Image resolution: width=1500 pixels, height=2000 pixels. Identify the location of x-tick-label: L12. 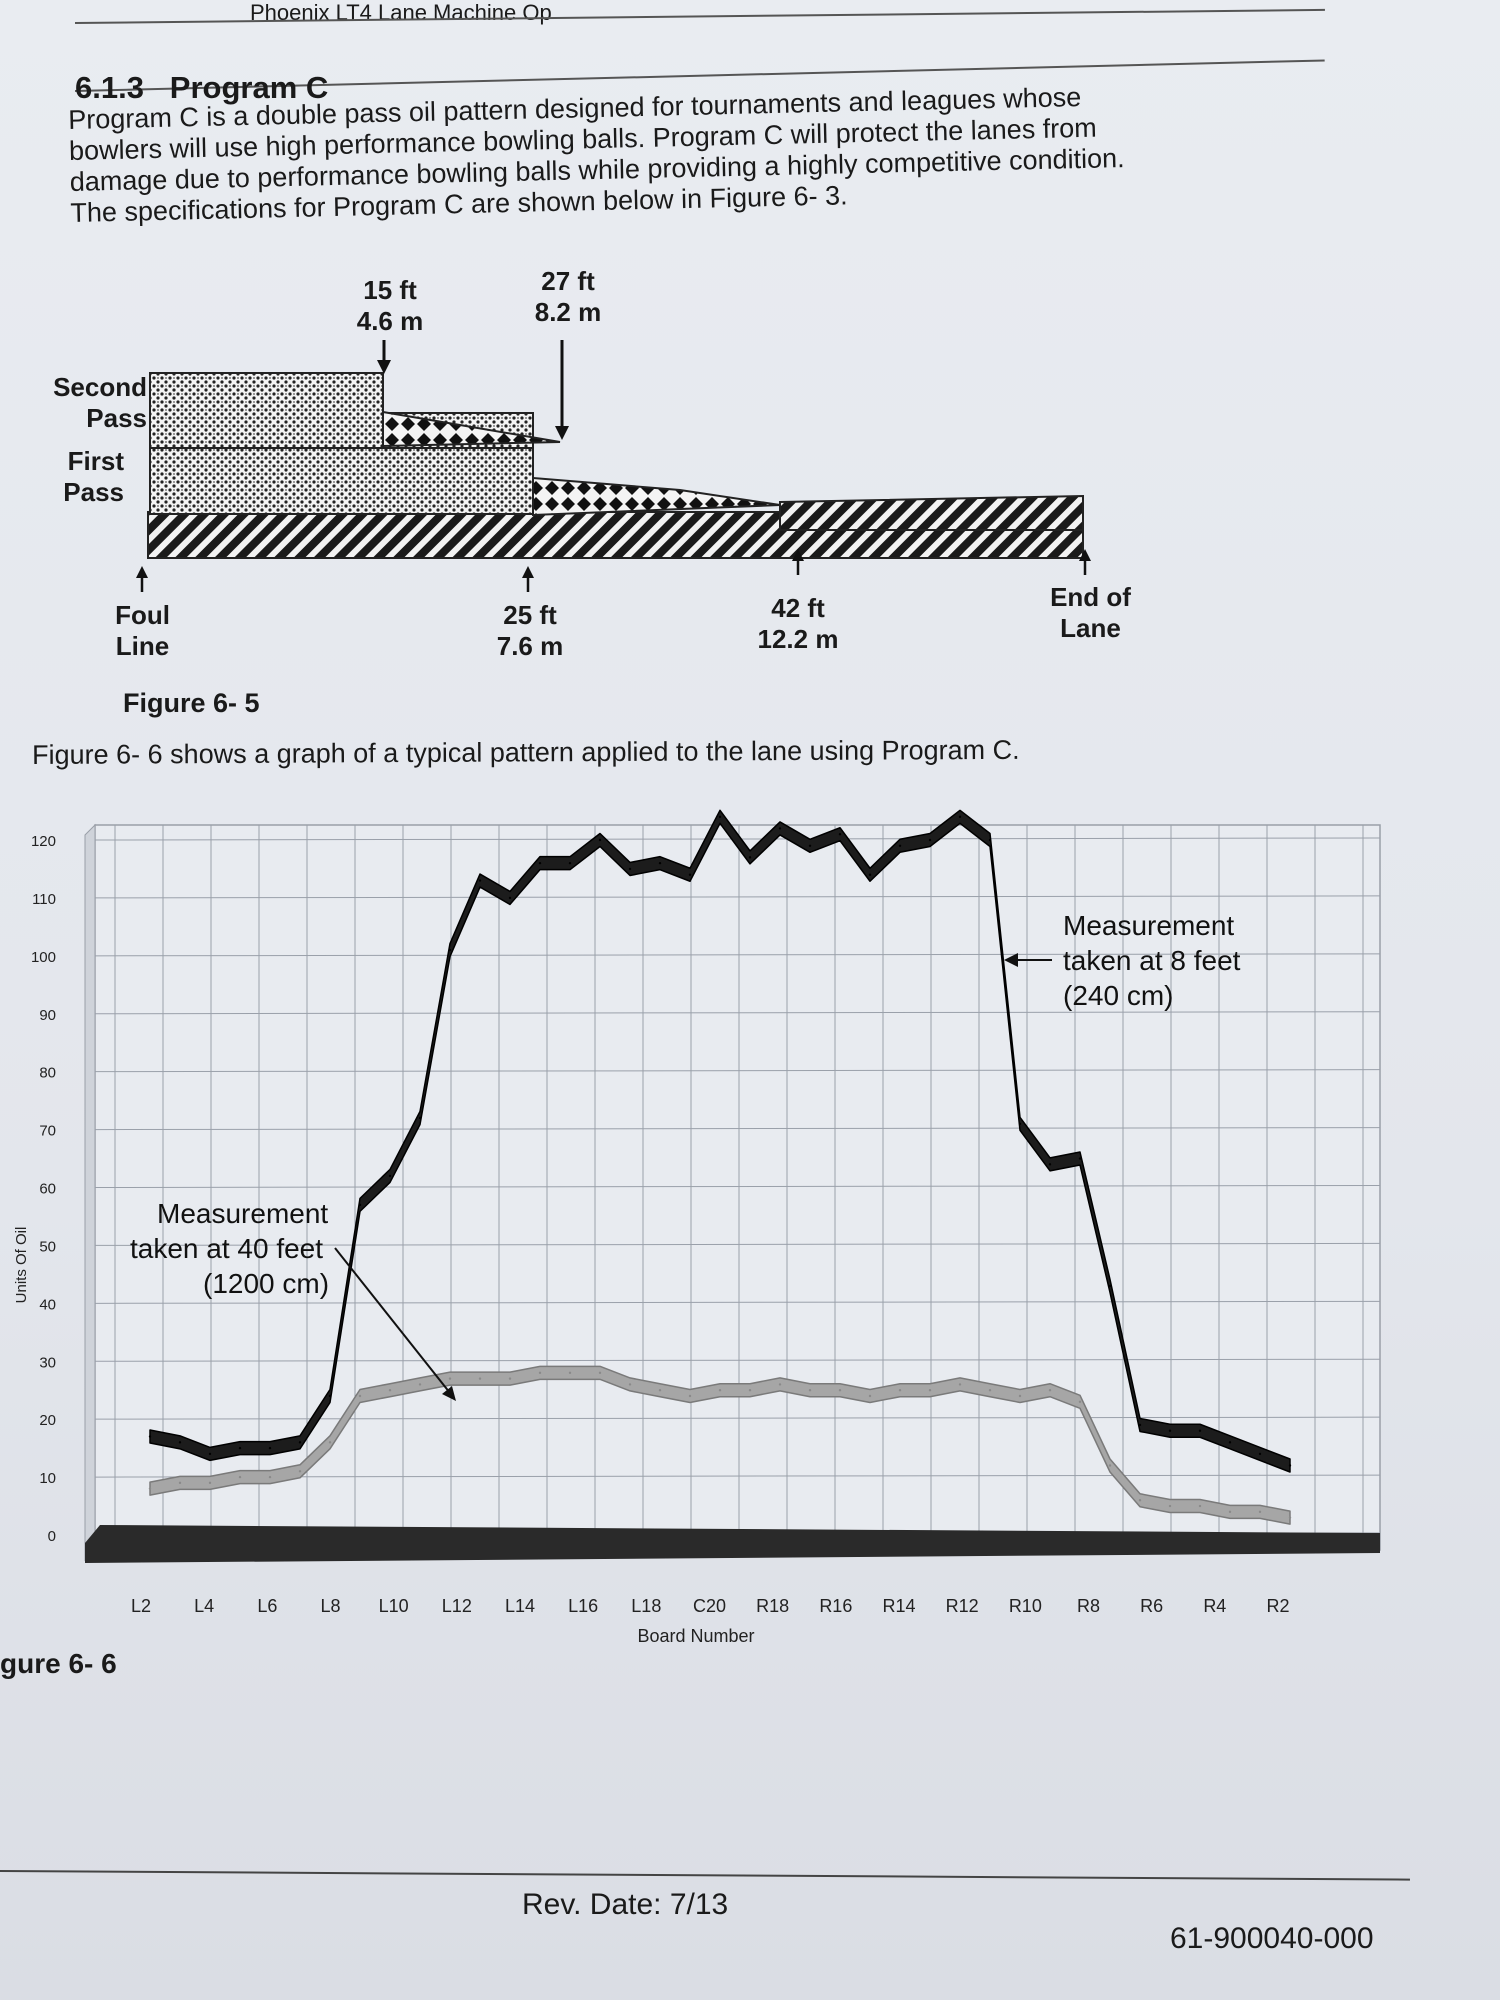
(457, 1606).